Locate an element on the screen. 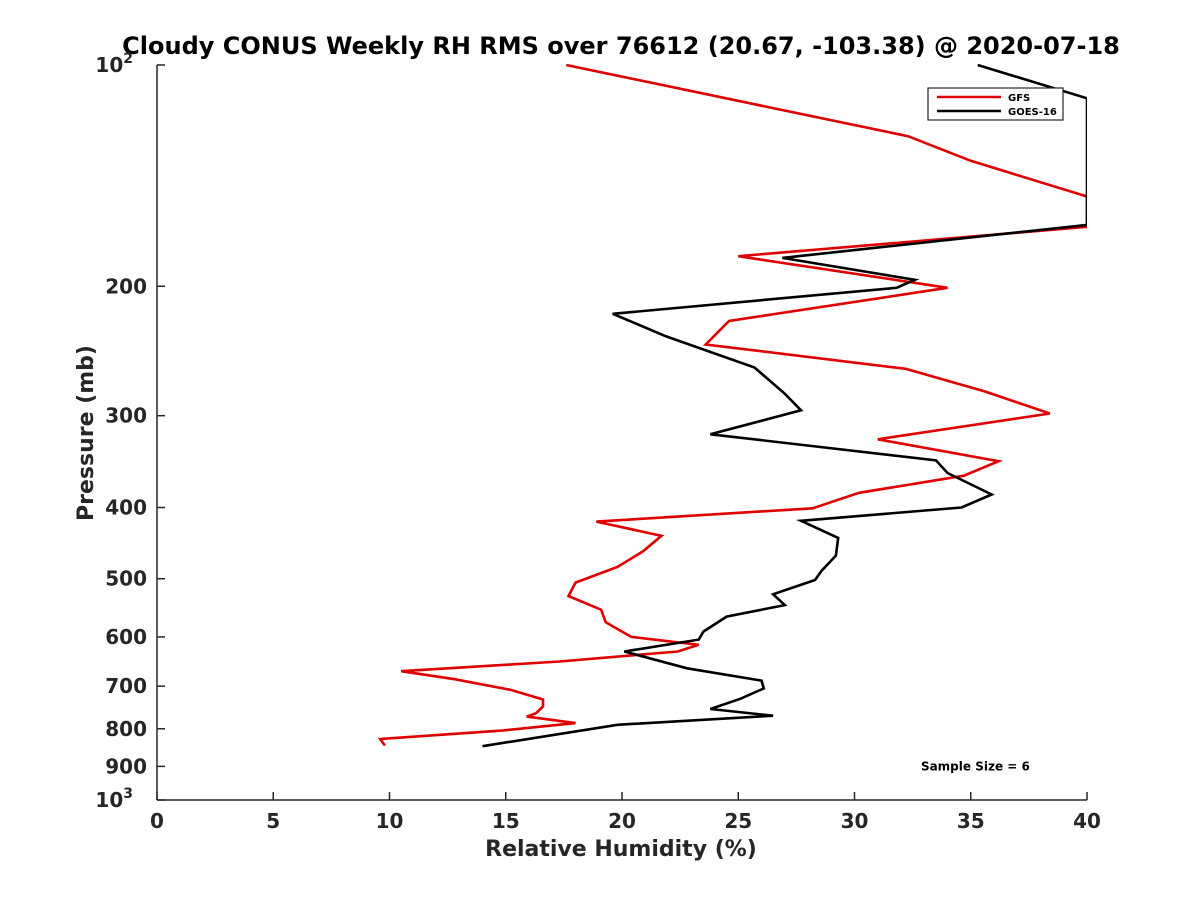  x-tick-label: 30 is located at coordinates (855, 821).